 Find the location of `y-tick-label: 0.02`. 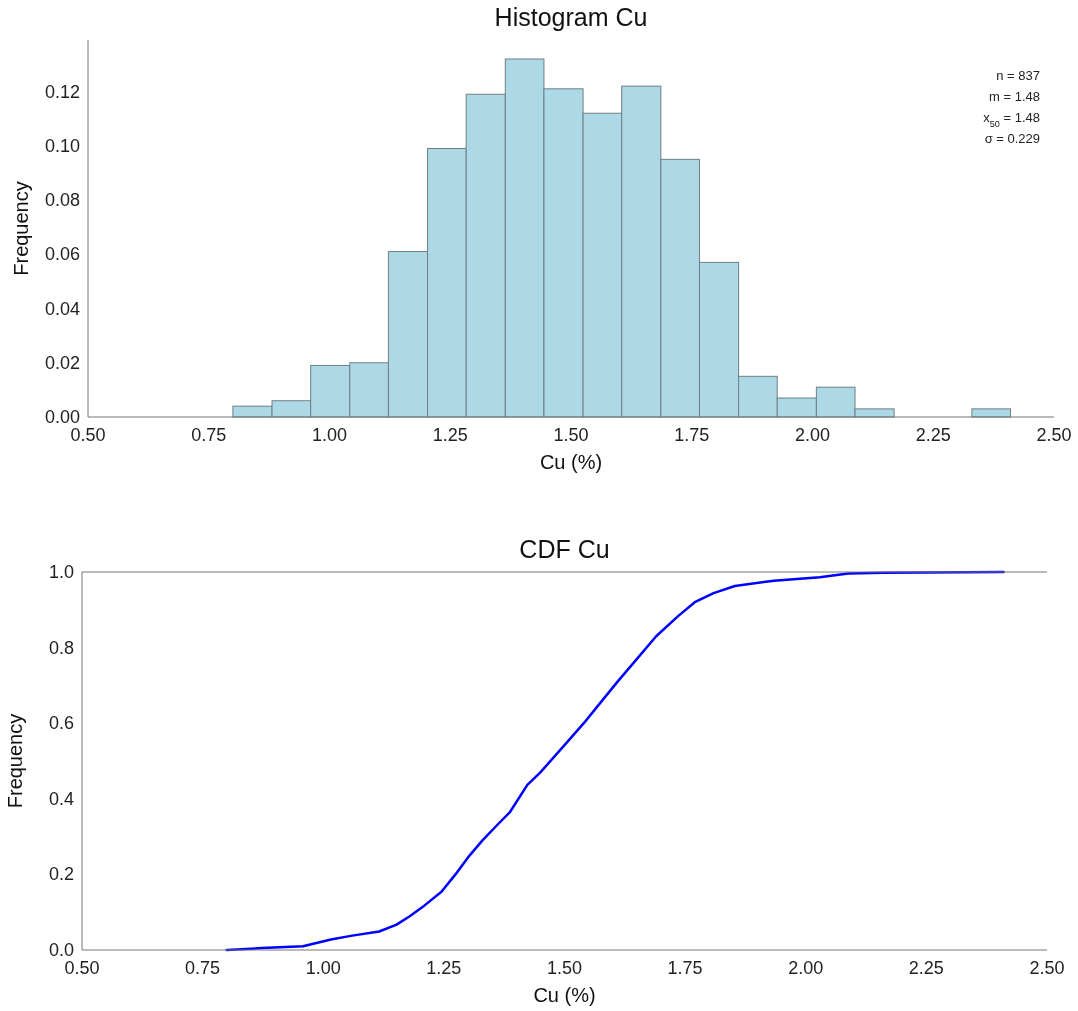

y-tick-label: 0.02 is located at coordinates (62, 362).